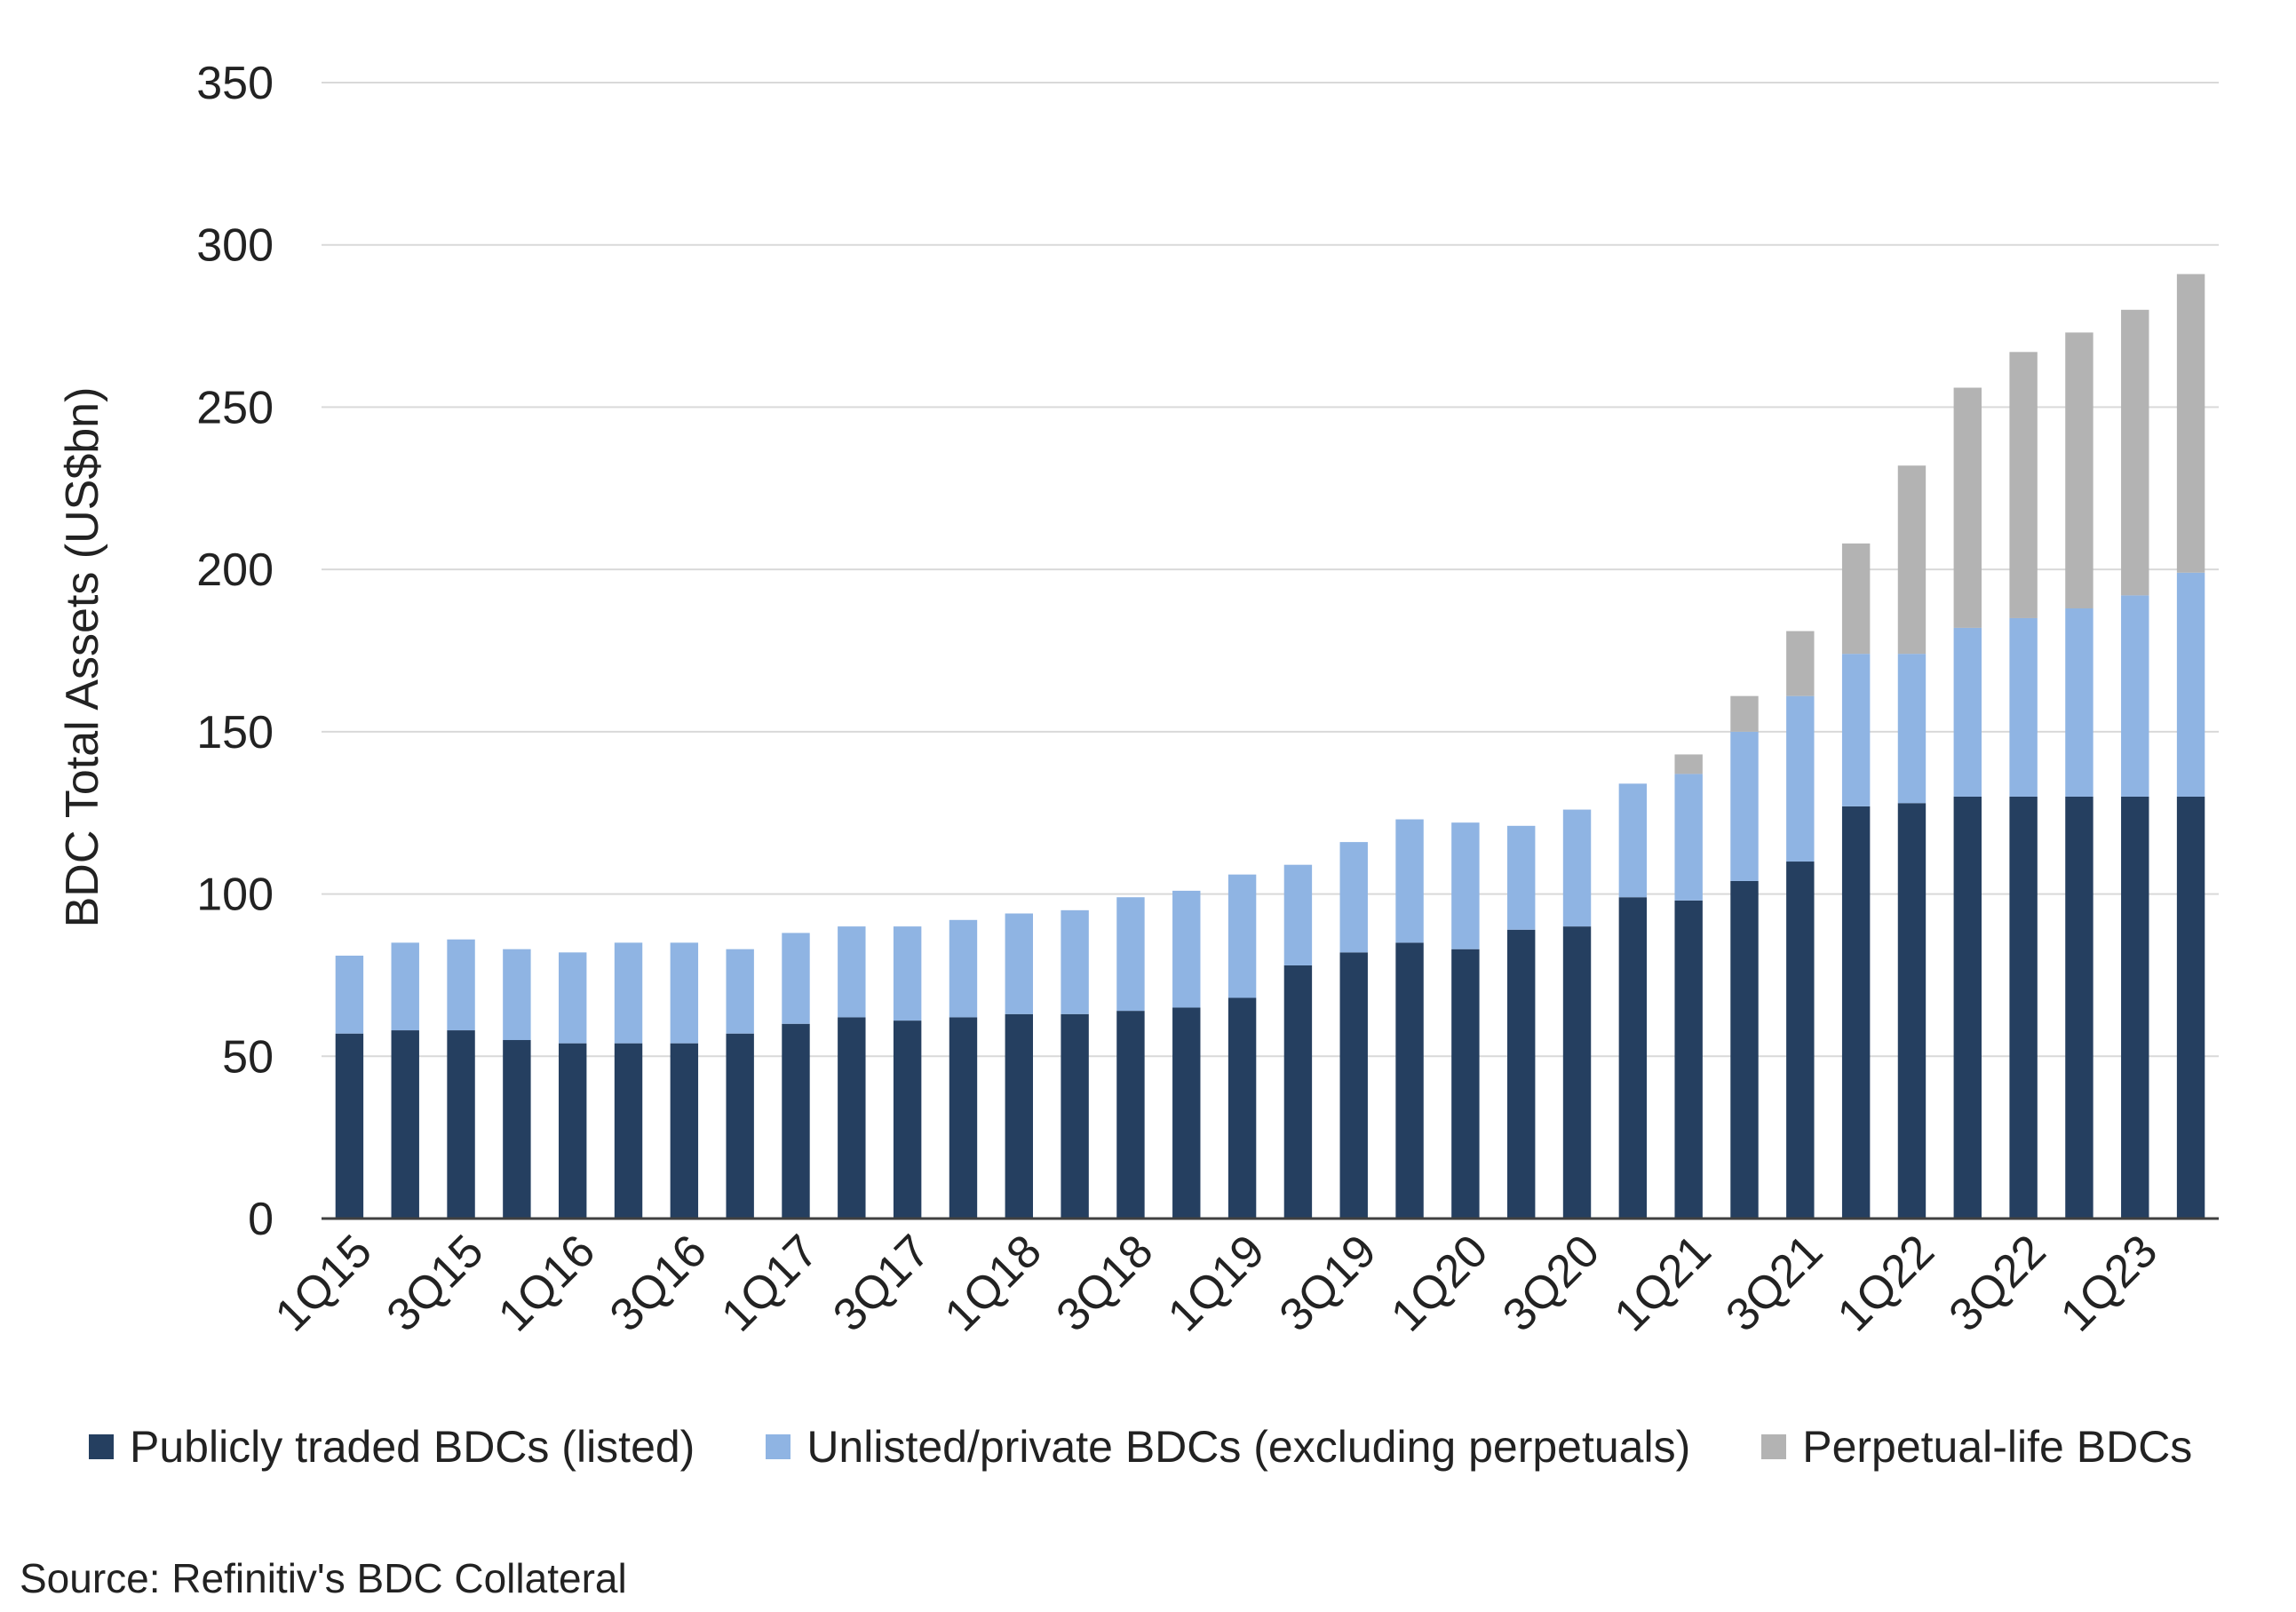  Describe the element at coordinates (82, 657) in the screenshot. I see `y-axis-title: BDC Total Assets (US$bn)` at that location.